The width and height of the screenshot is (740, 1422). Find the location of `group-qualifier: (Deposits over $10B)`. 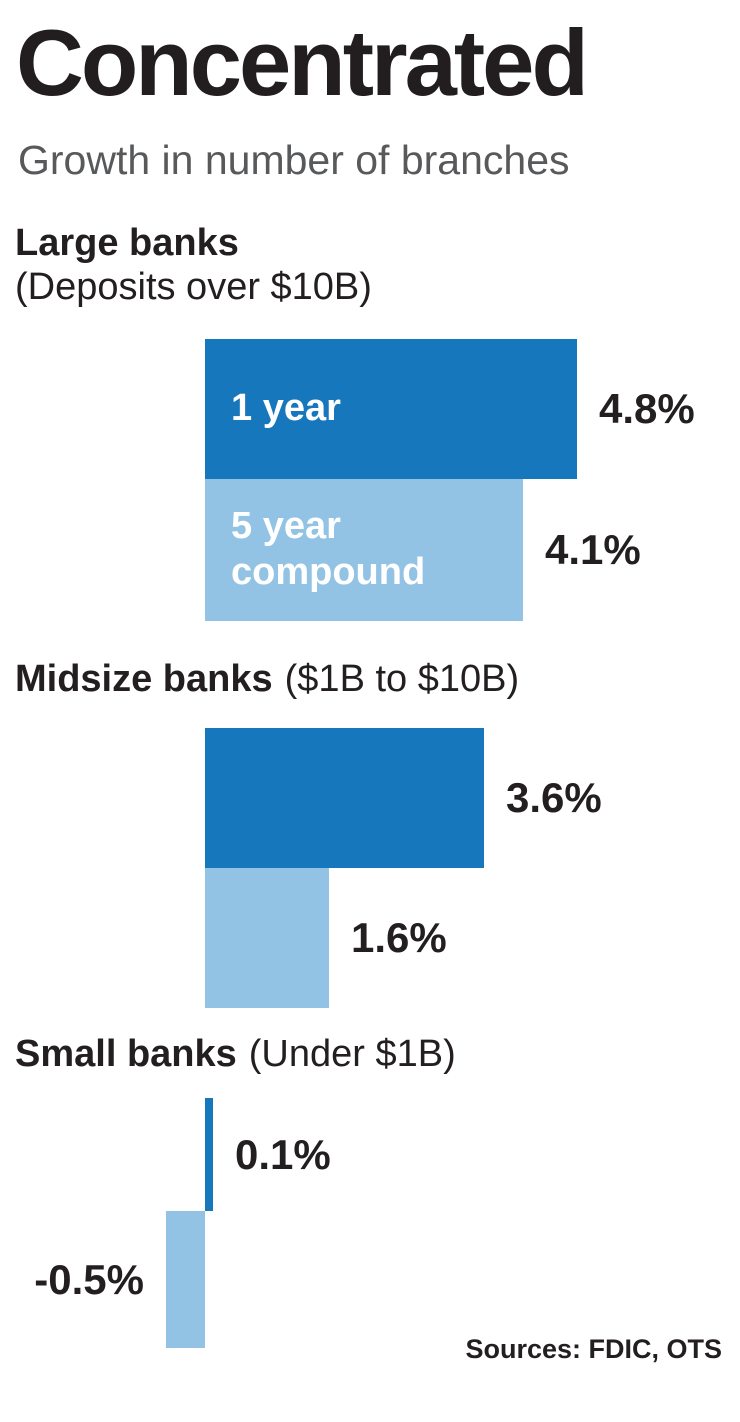

group-qualifier: (Deposits over $10B) is located at coordinates (193, 286).